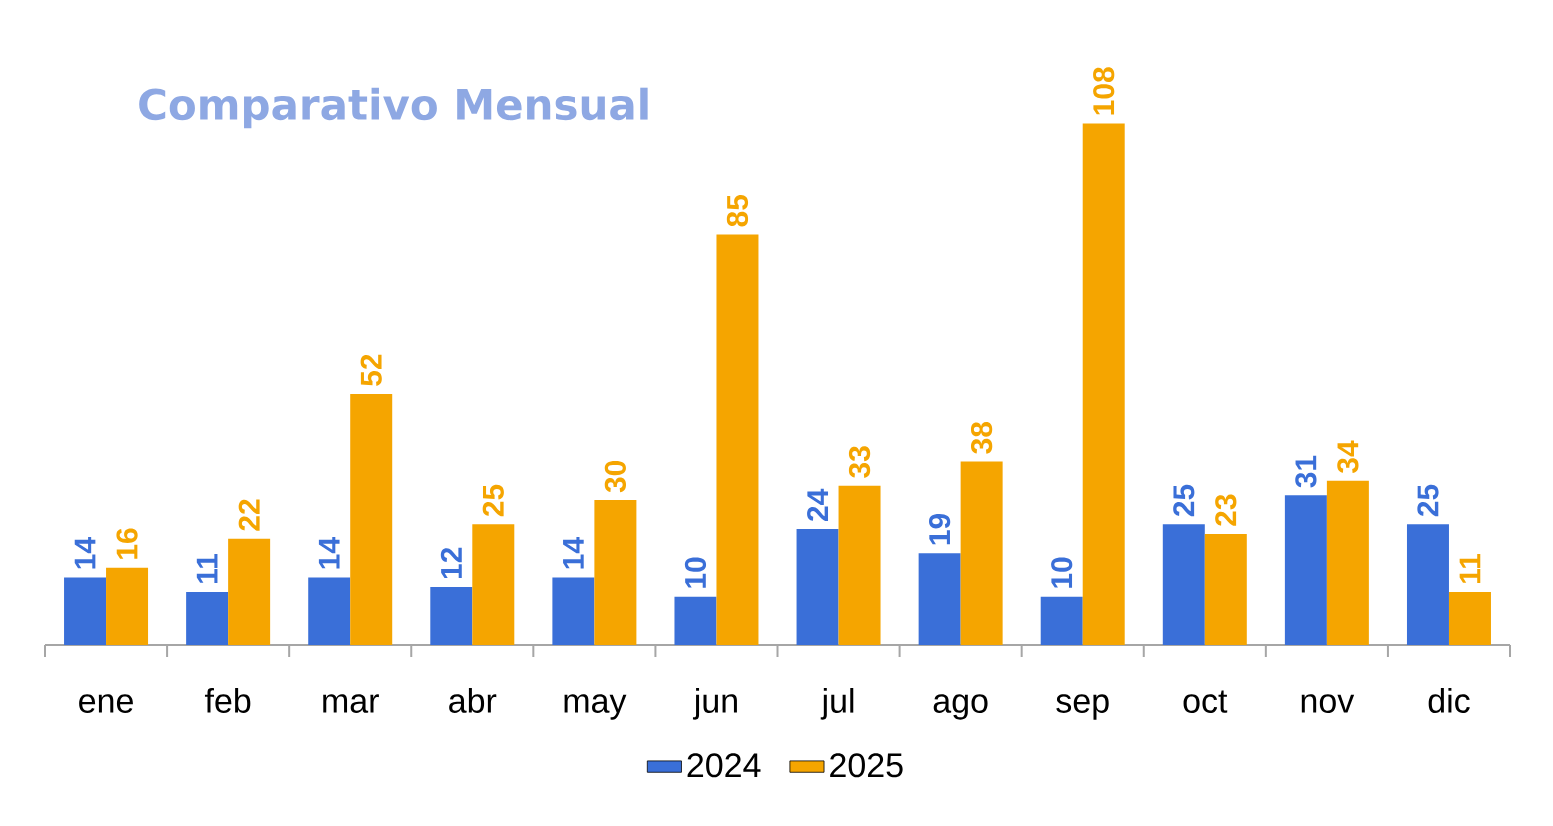 The image size is (1553, 826). Describe the element at coordinates (1348, 457) in the screenshot. I see `data-label: 34` at that location.